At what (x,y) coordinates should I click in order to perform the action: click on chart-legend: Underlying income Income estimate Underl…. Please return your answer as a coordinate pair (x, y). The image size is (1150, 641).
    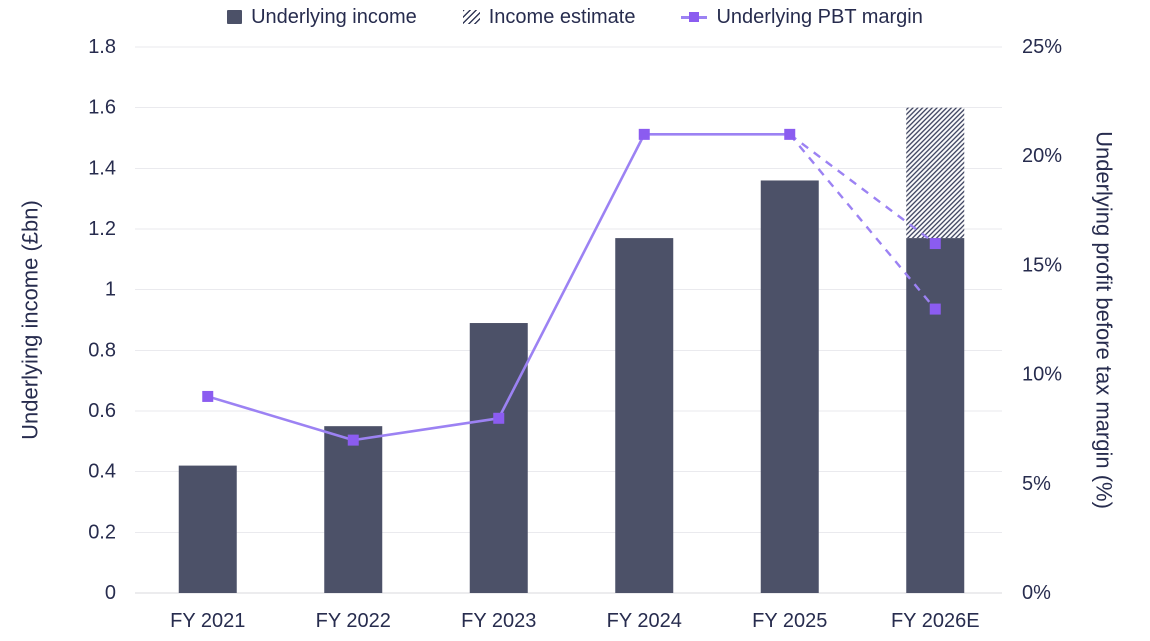
    Looking at the image, I should click on (575, 17).